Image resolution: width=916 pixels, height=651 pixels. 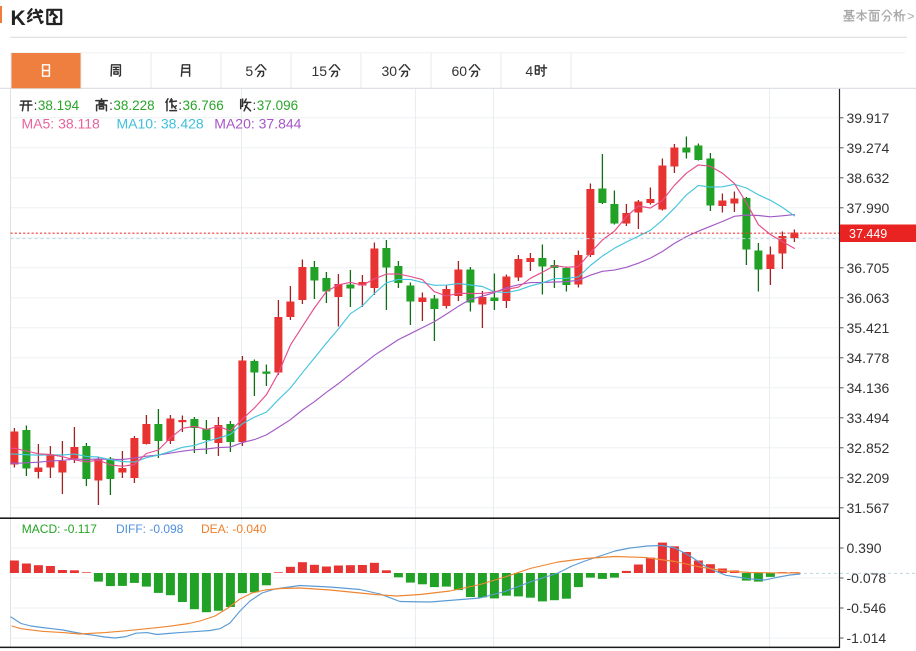 I want to click on svg-text: 60, so click(x=459, y=71).